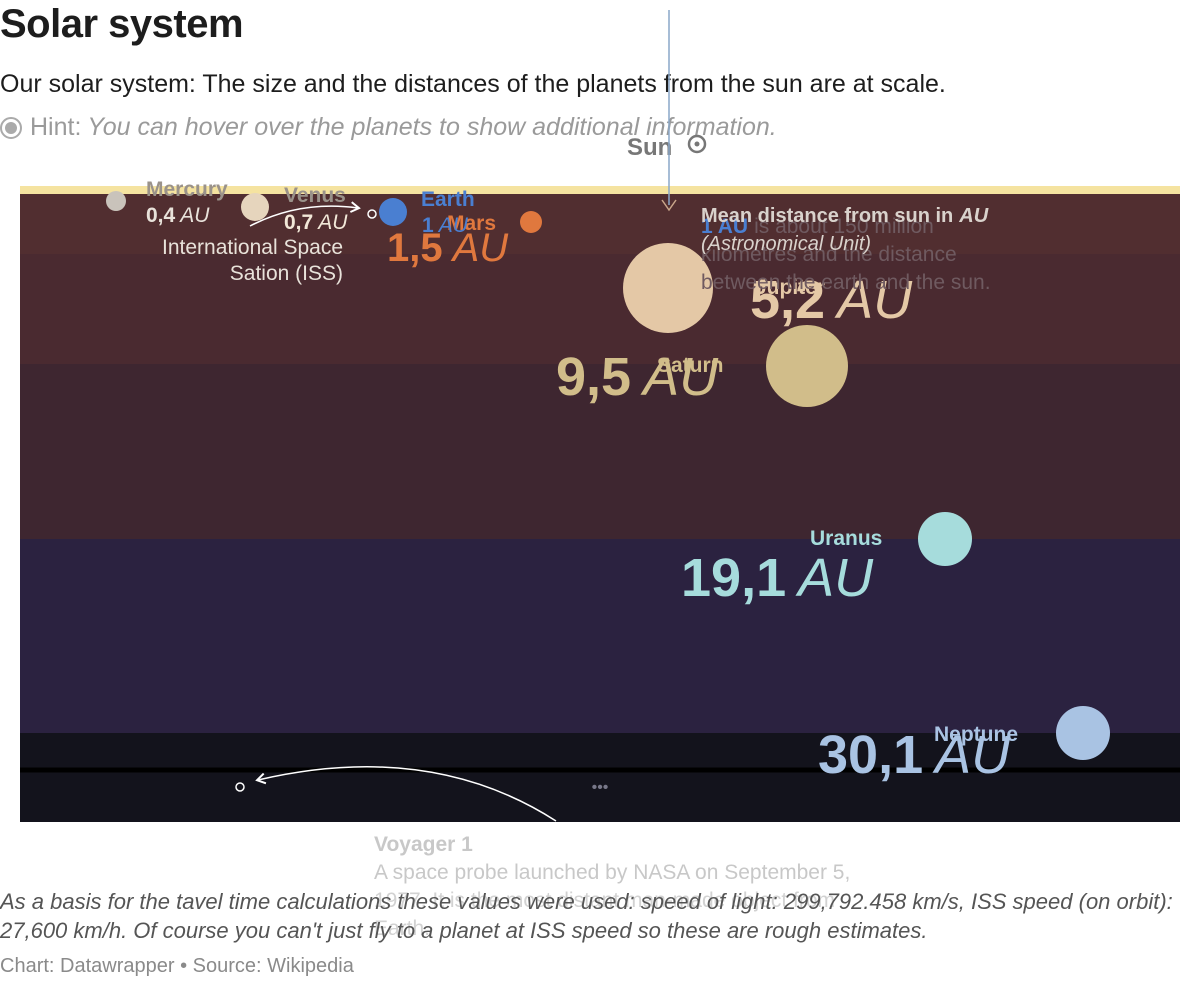 Image resolution: width=1200 pixels, height=990 pixels. What do you see at coordinates (831, 300) in the screenshot?
I see `distance-jupiter: 5,2 AU` at bounding box center [831, 300].